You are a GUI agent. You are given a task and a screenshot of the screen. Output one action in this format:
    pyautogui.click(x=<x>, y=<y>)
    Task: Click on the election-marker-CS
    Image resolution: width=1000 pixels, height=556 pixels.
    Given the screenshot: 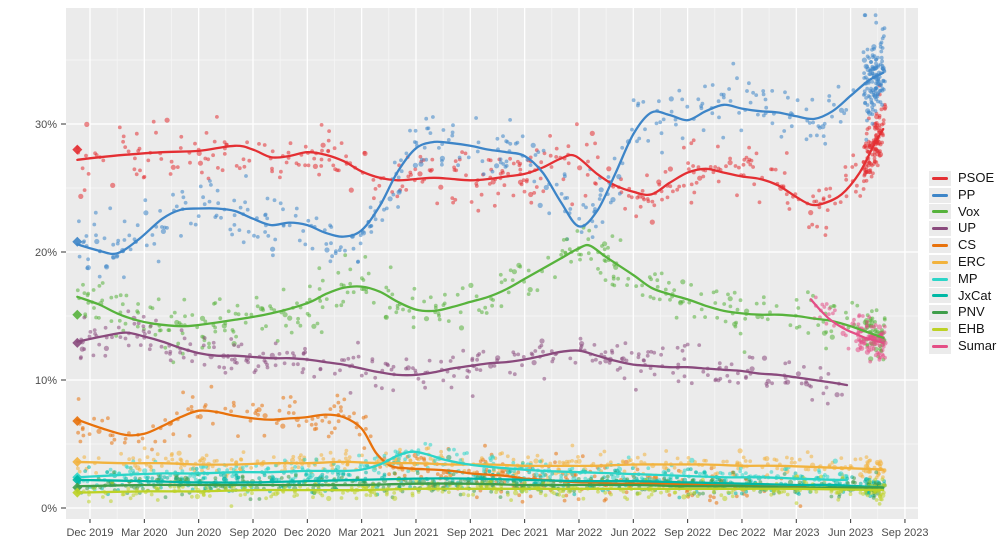 What is the action you would take?
    pyautogui.click(x=77, y=420)
    